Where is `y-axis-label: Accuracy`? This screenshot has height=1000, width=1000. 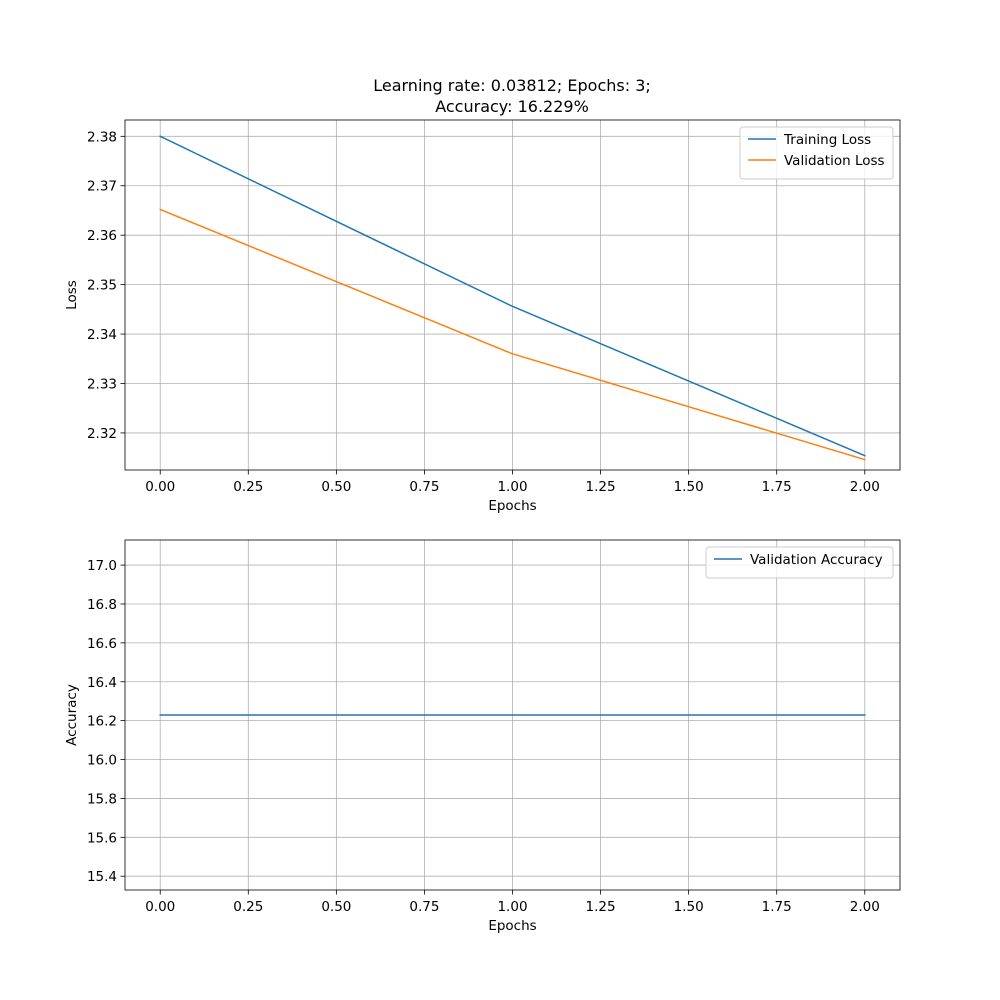 y-axis-label: Accuracy is located at coordinates (72, 715).